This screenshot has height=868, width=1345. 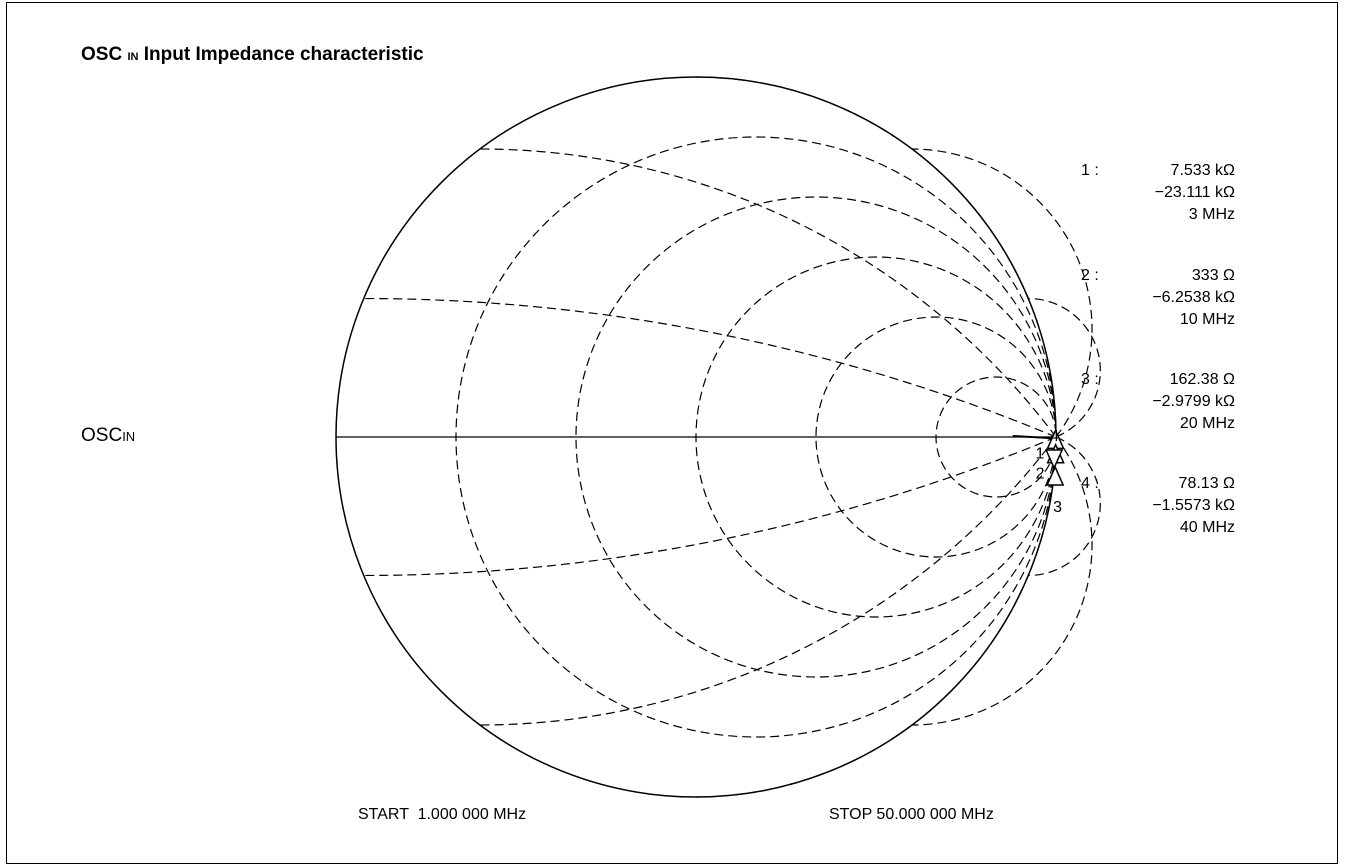 I want to click on marker-readout-4: 4 : 78.13 Ω −1.5573 kΩ 40 MHz, so click(x=1155, y=506).